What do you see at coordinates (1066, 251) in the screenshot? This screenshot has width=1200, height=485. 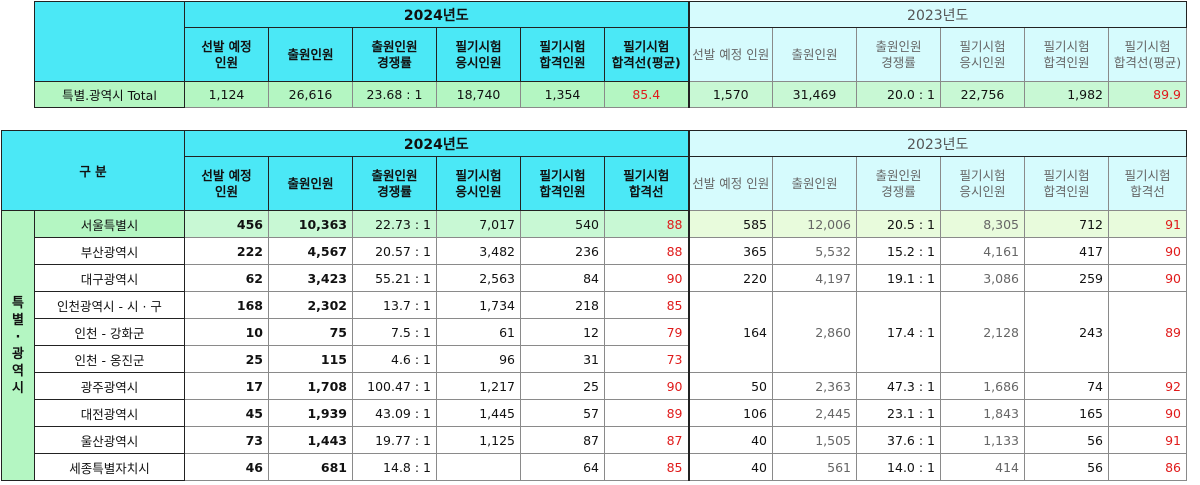 I see `cell-2023: 417` at bounding box center [1066, 251].